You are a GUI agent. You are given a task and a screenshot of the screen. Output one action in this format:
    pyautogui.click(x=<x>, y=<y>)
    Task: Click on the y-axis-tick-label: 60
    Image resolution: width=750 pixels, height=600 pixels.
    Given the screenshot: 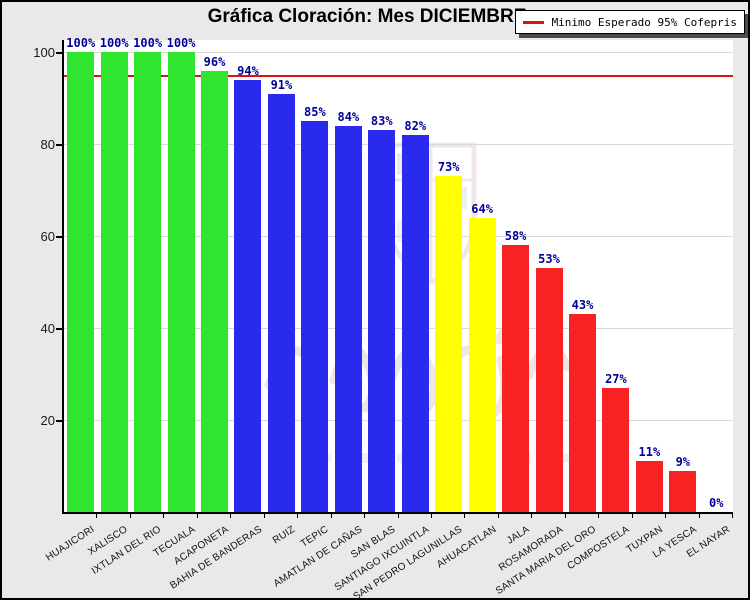 What is the action you would take?
    pyautogui.click(x=47, y=237)
    